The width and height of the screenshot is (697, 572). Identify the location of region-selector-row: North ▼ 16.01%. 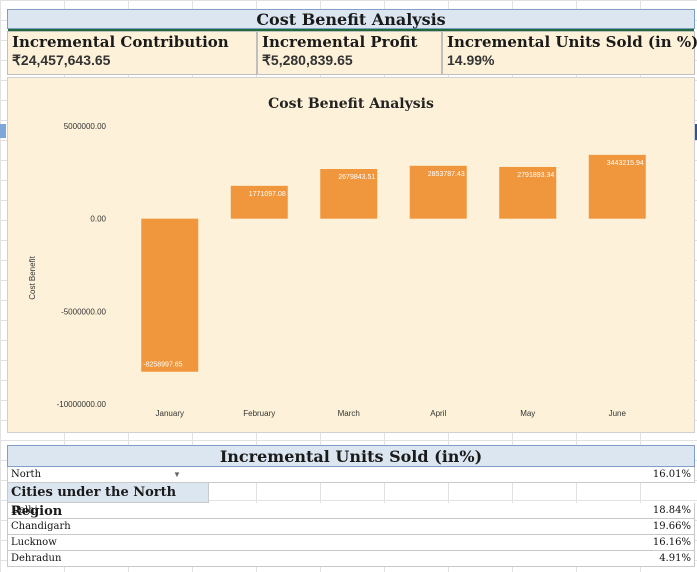
(351, 475).